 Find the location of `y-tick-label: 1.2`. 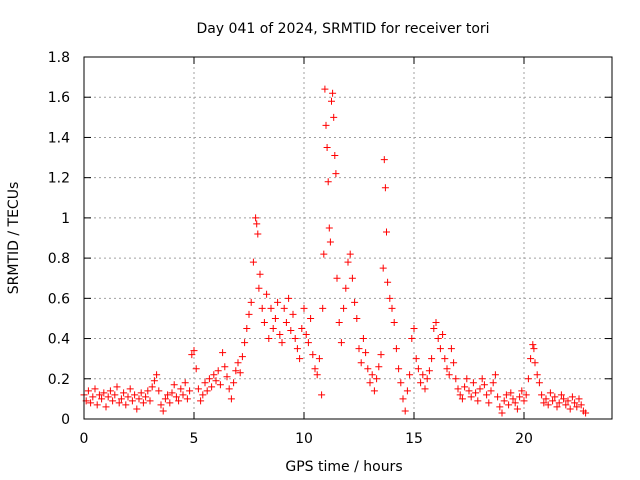

y-tick-label: 1.2 is located at coordinates (59, 179).